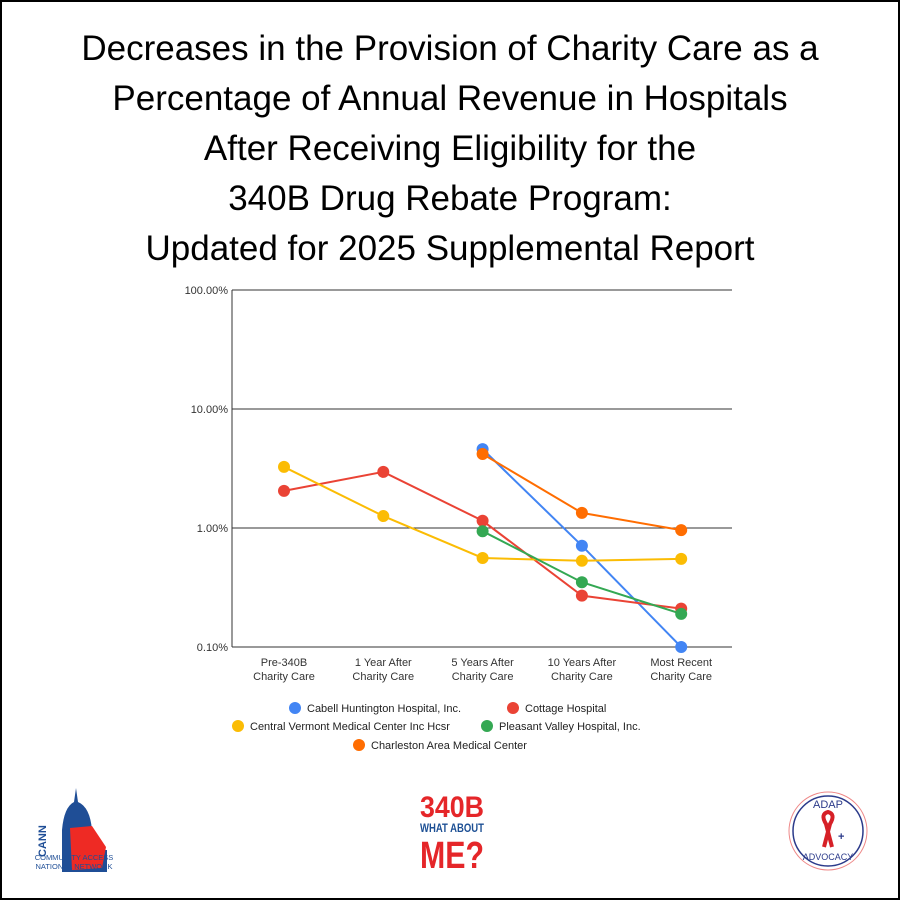  What do you see at coordinates (681, 663) in the screenshot?
I see `x-tick-label: Most Recent` at bounding box center [681, 663].